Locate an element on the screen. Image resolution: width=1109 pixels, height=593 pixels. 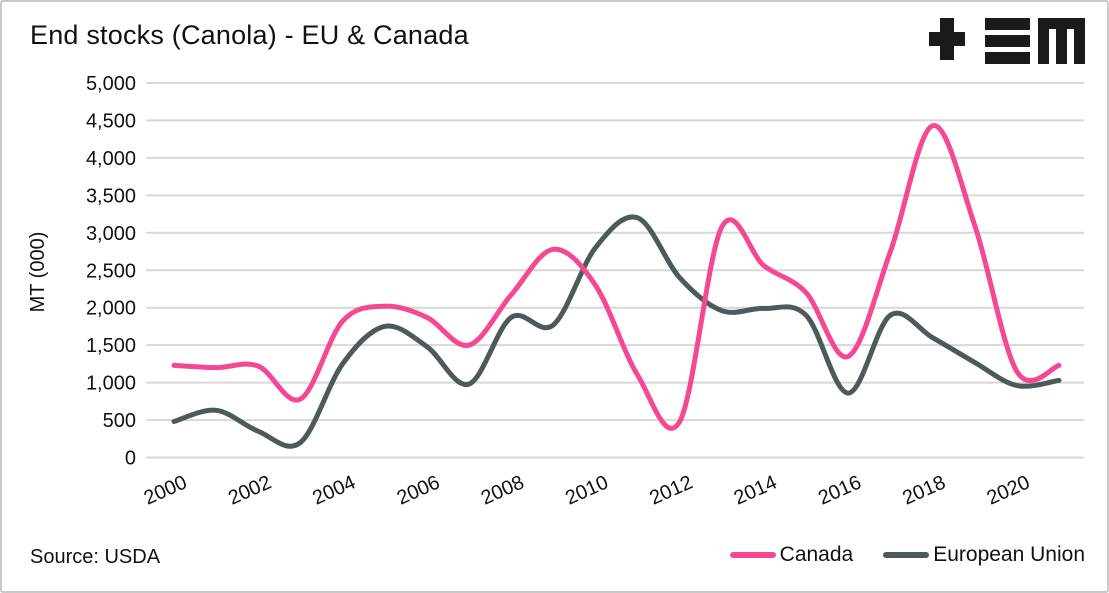
legend-label: Canada is located at coordinates (816, 554).